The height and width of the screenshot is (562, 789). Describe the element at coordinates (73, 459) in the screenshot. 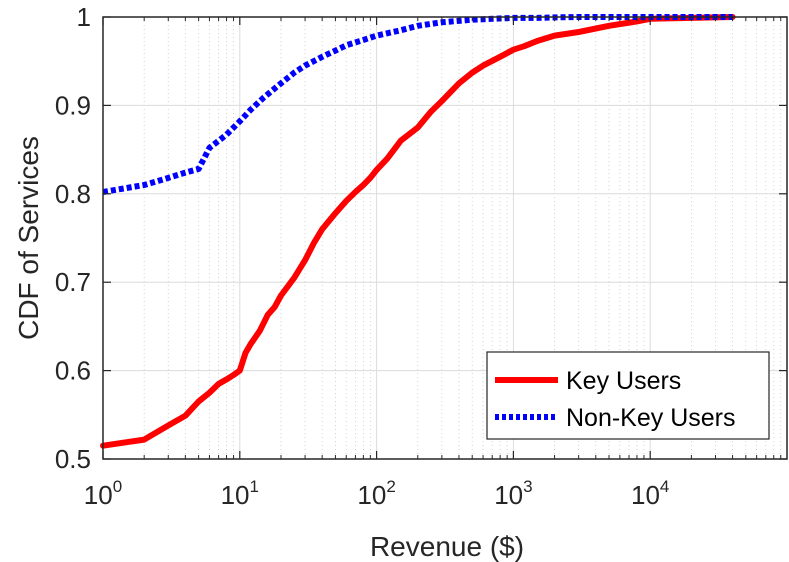

I see `y-tick-label: 0.5` at that location.